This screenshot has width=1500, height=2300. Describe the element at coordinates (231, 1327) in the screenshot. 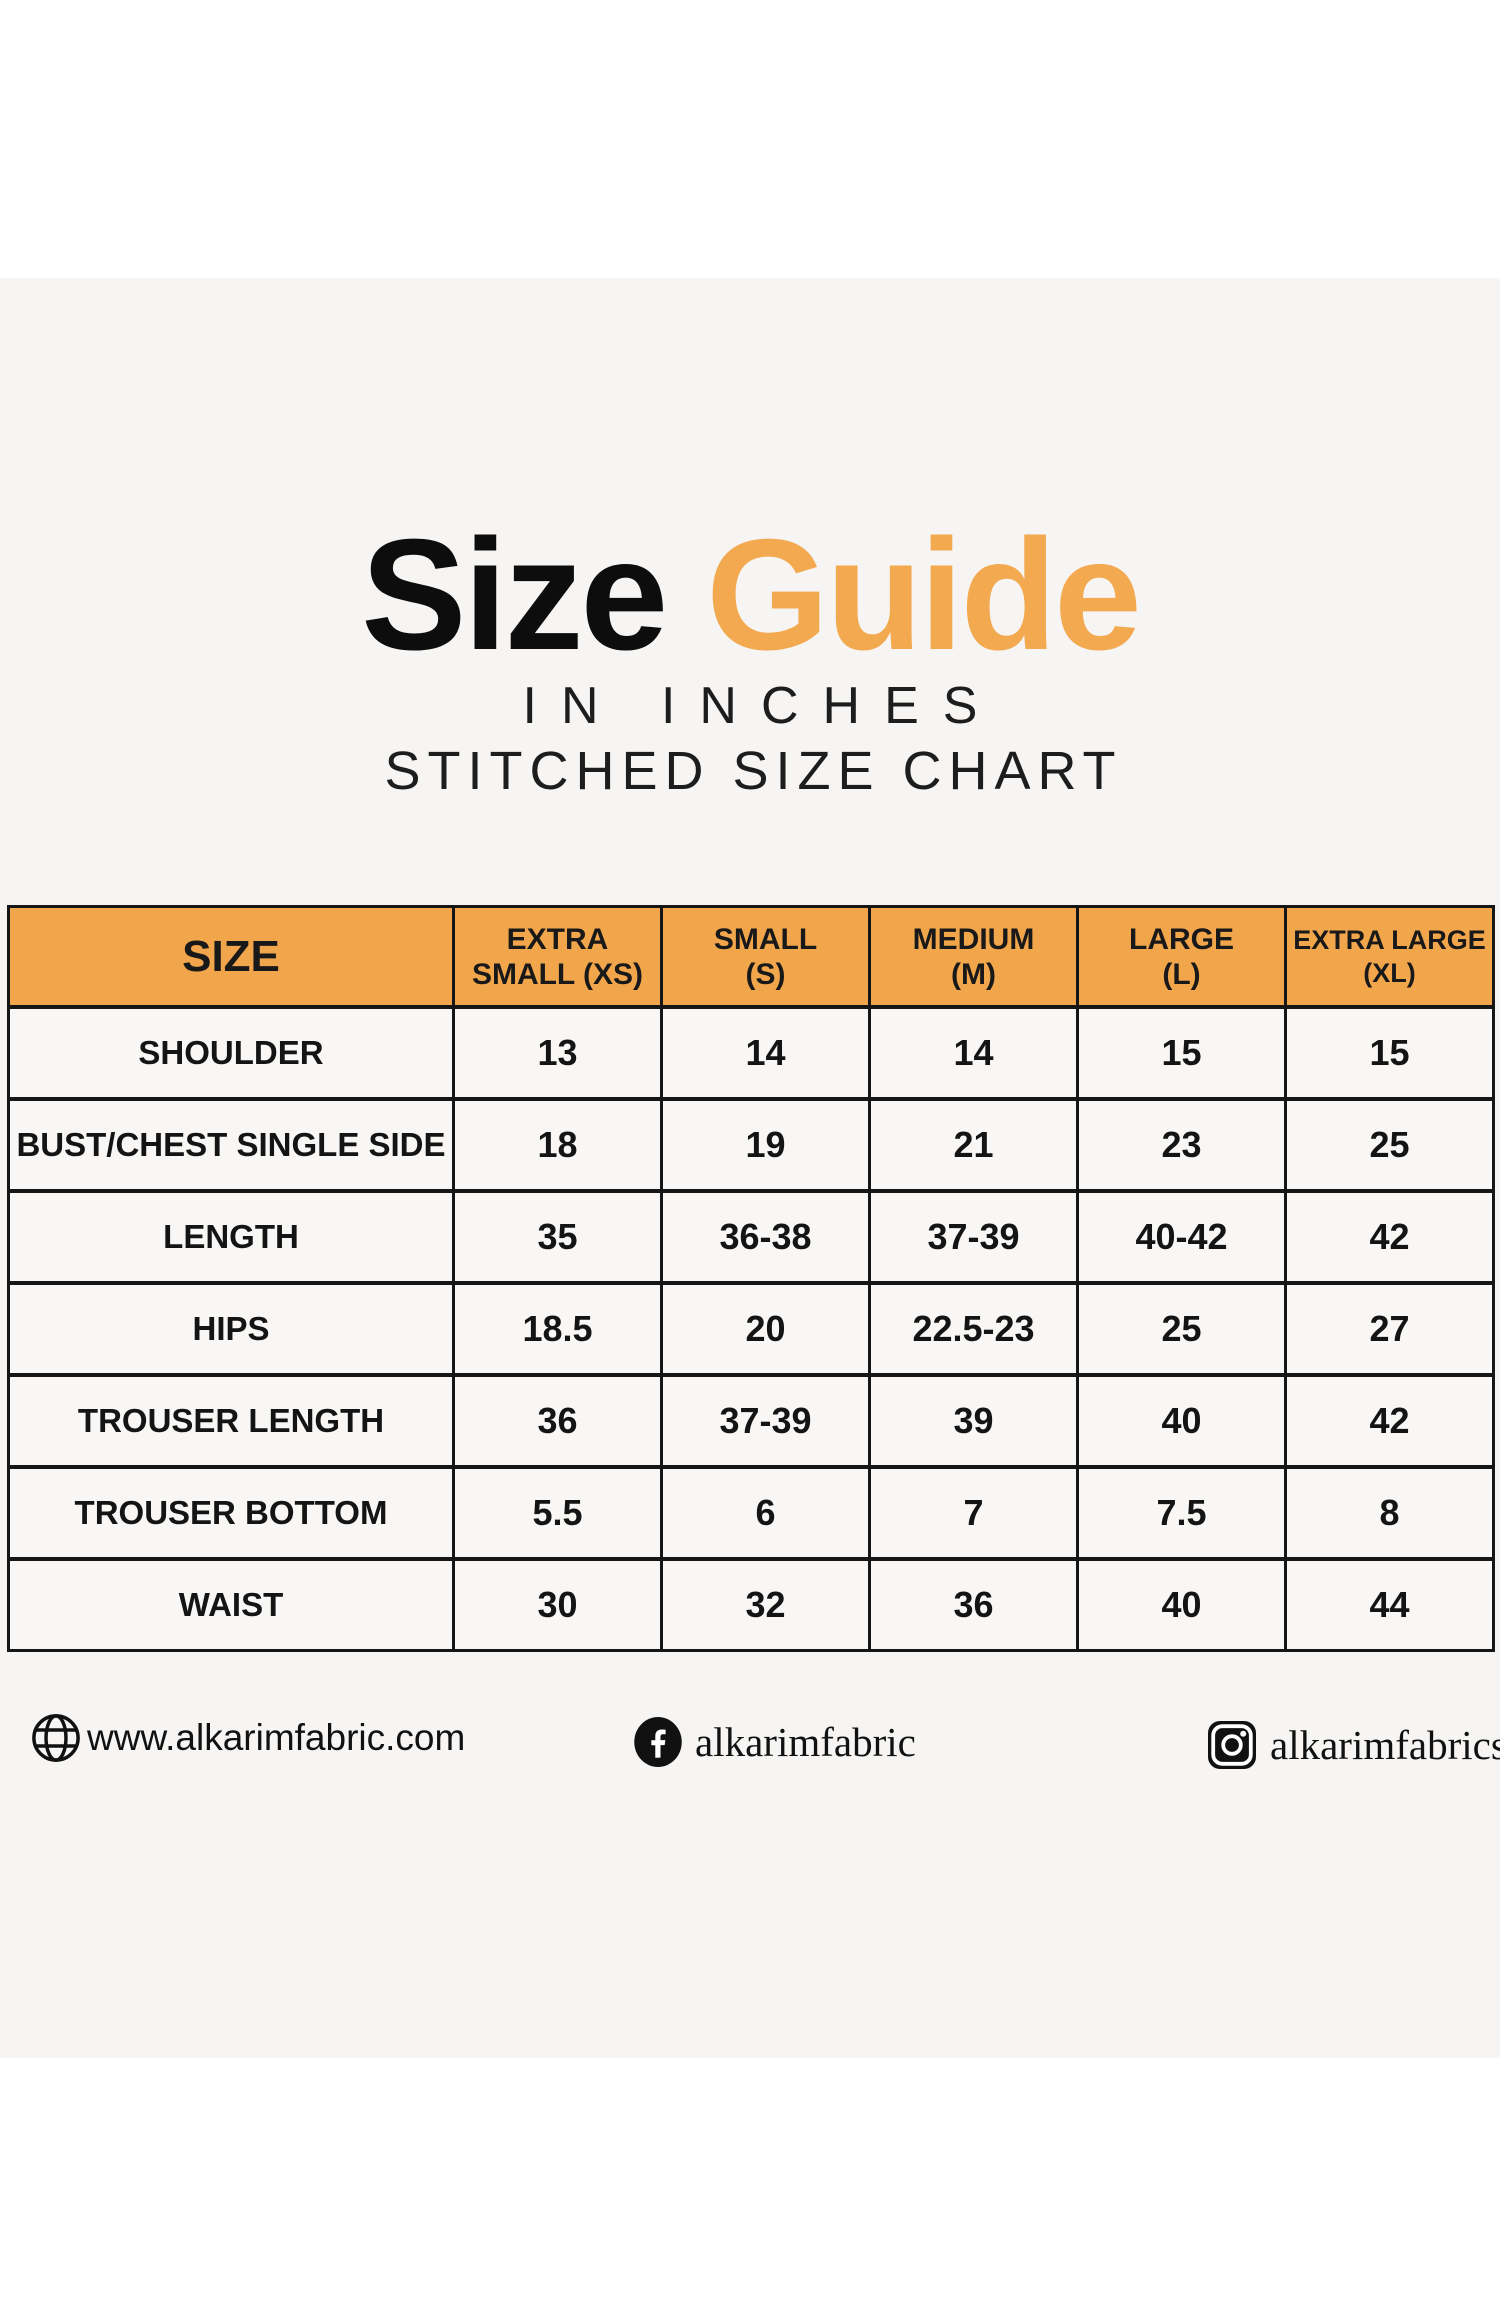

I see `row-label-hips: HIPS` at that location.